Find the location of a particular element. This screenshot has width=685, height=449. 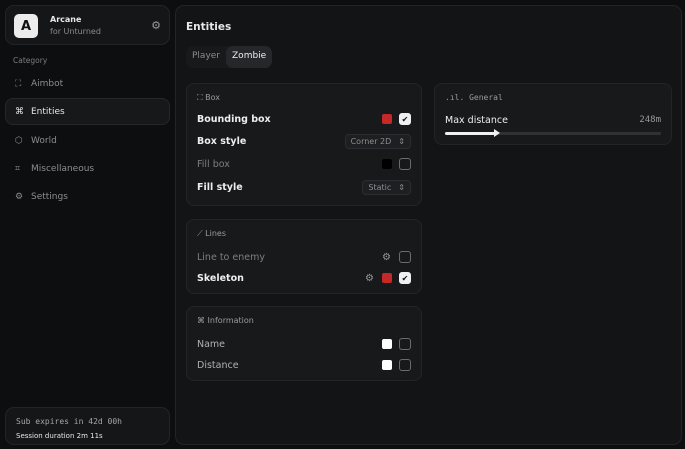

sidebar-item-label: World is located at coordinates (44, 140).